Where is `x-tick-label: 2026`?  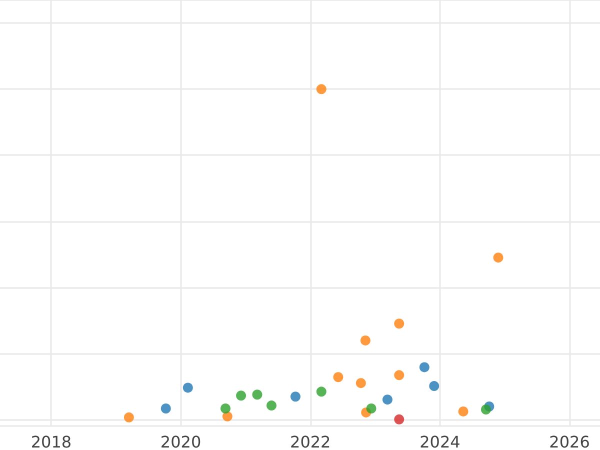 x-tick-label: 2026 is located at coordinates (569, 441).